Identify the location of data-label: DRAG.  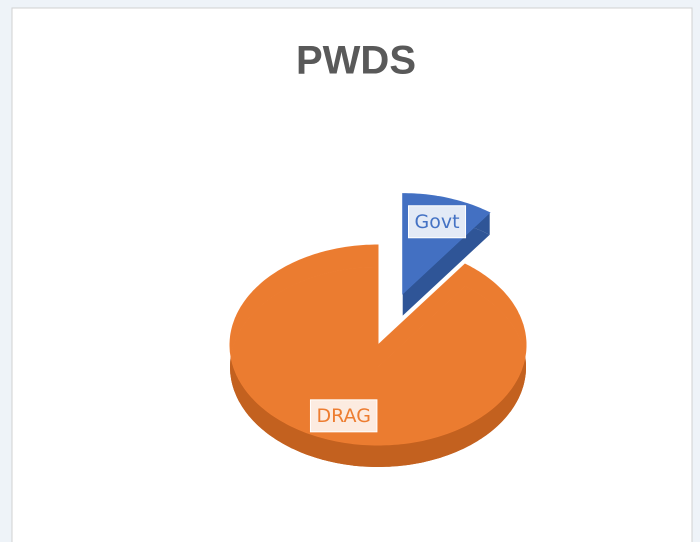
(343, 416).